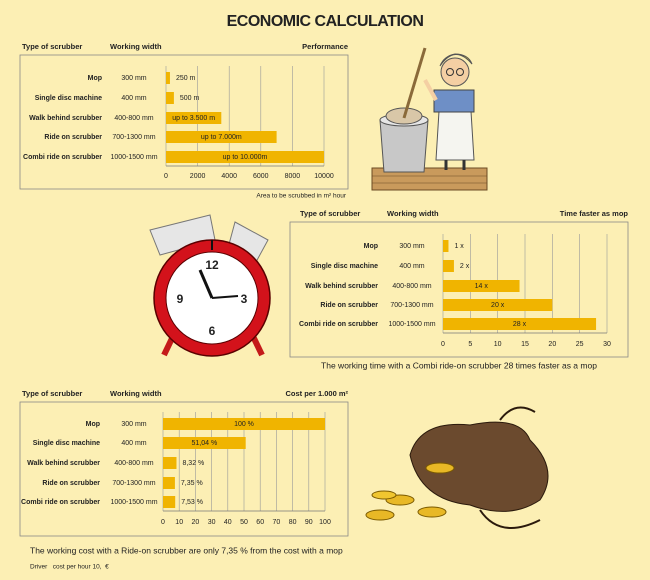 Image resolution: width=650 pixels, height=580 pixels. I want to click on x-axis-label: Area to be scrubbed in m² hour, so click(301, 196).